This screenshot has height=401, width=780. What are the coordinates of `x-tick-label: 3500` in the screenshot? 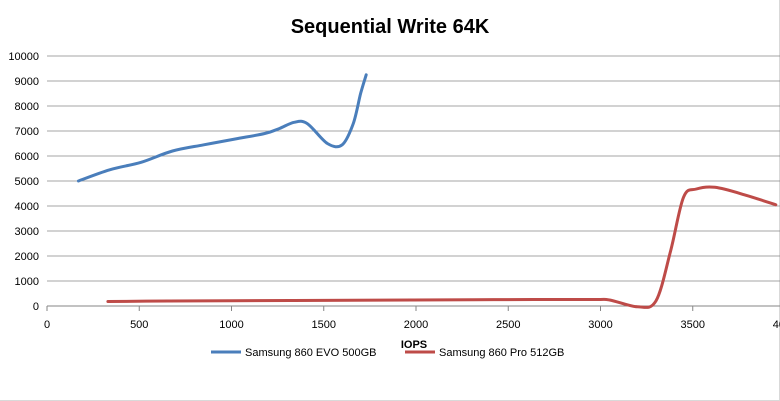 It's located at (693, 325).